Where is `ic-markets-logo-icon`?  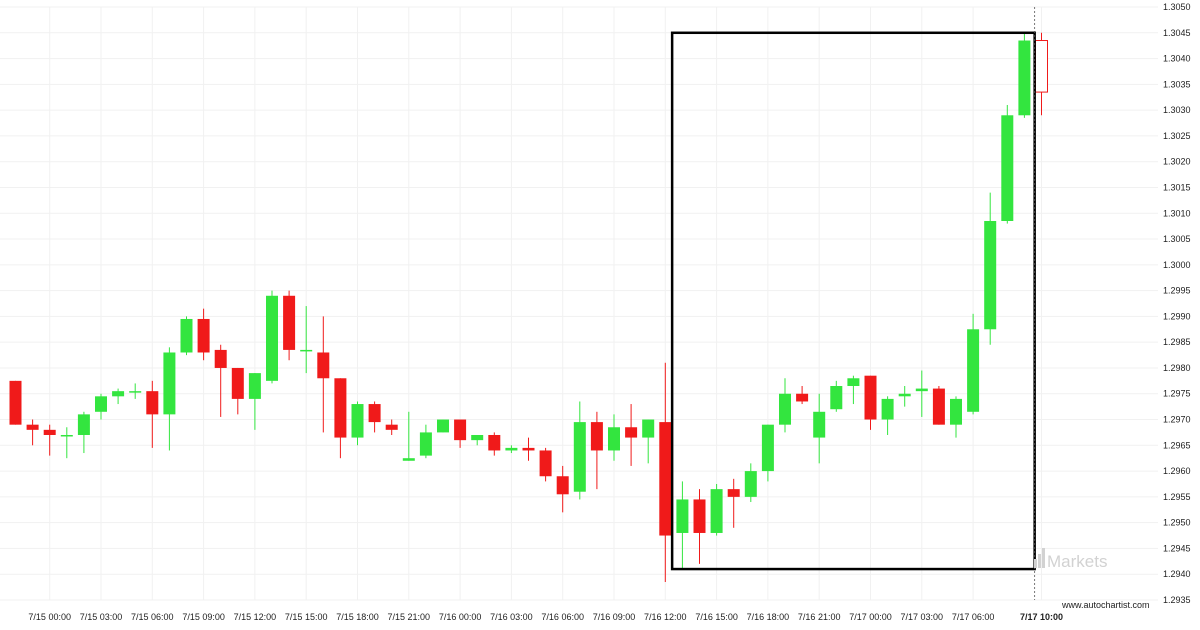
ic-markets-logo-icon is located at coordinates (1039, 558).